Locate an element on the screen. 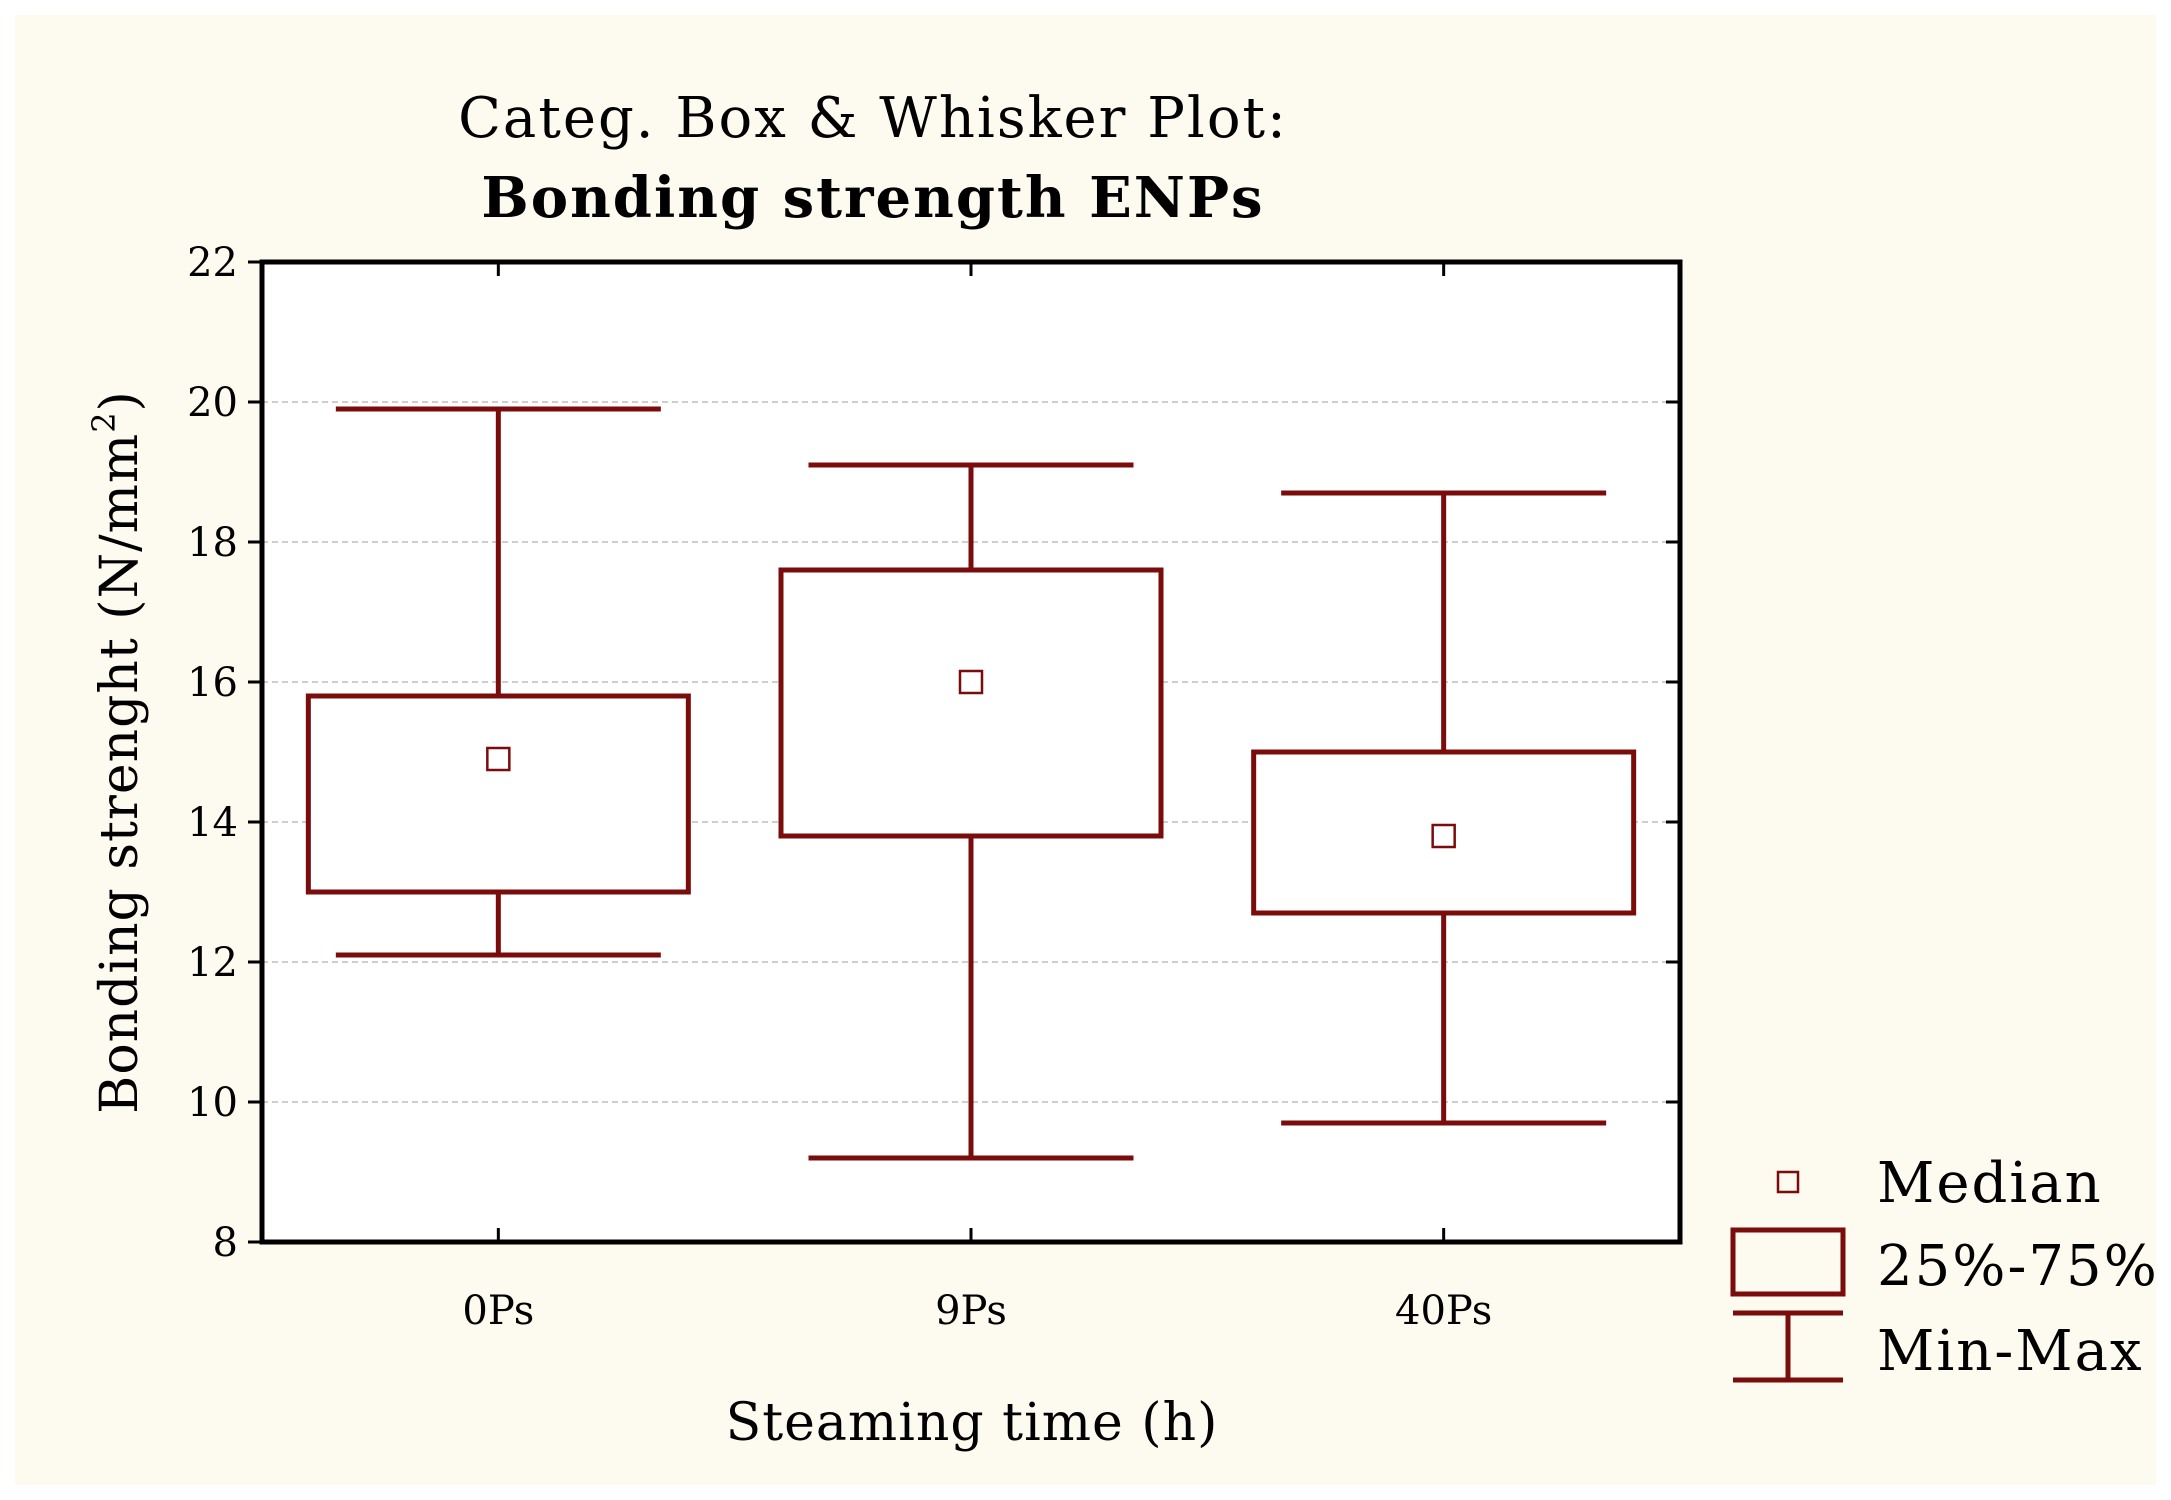 This screenshot has width=2171, height=1500. legend: Median 25%-75% Min-Max is located at coordinates (1943, 1267).